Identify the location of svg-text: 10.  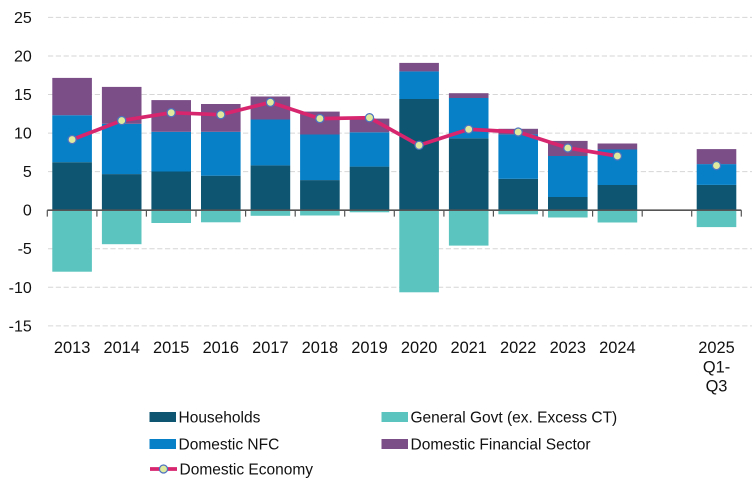
(23, 134).